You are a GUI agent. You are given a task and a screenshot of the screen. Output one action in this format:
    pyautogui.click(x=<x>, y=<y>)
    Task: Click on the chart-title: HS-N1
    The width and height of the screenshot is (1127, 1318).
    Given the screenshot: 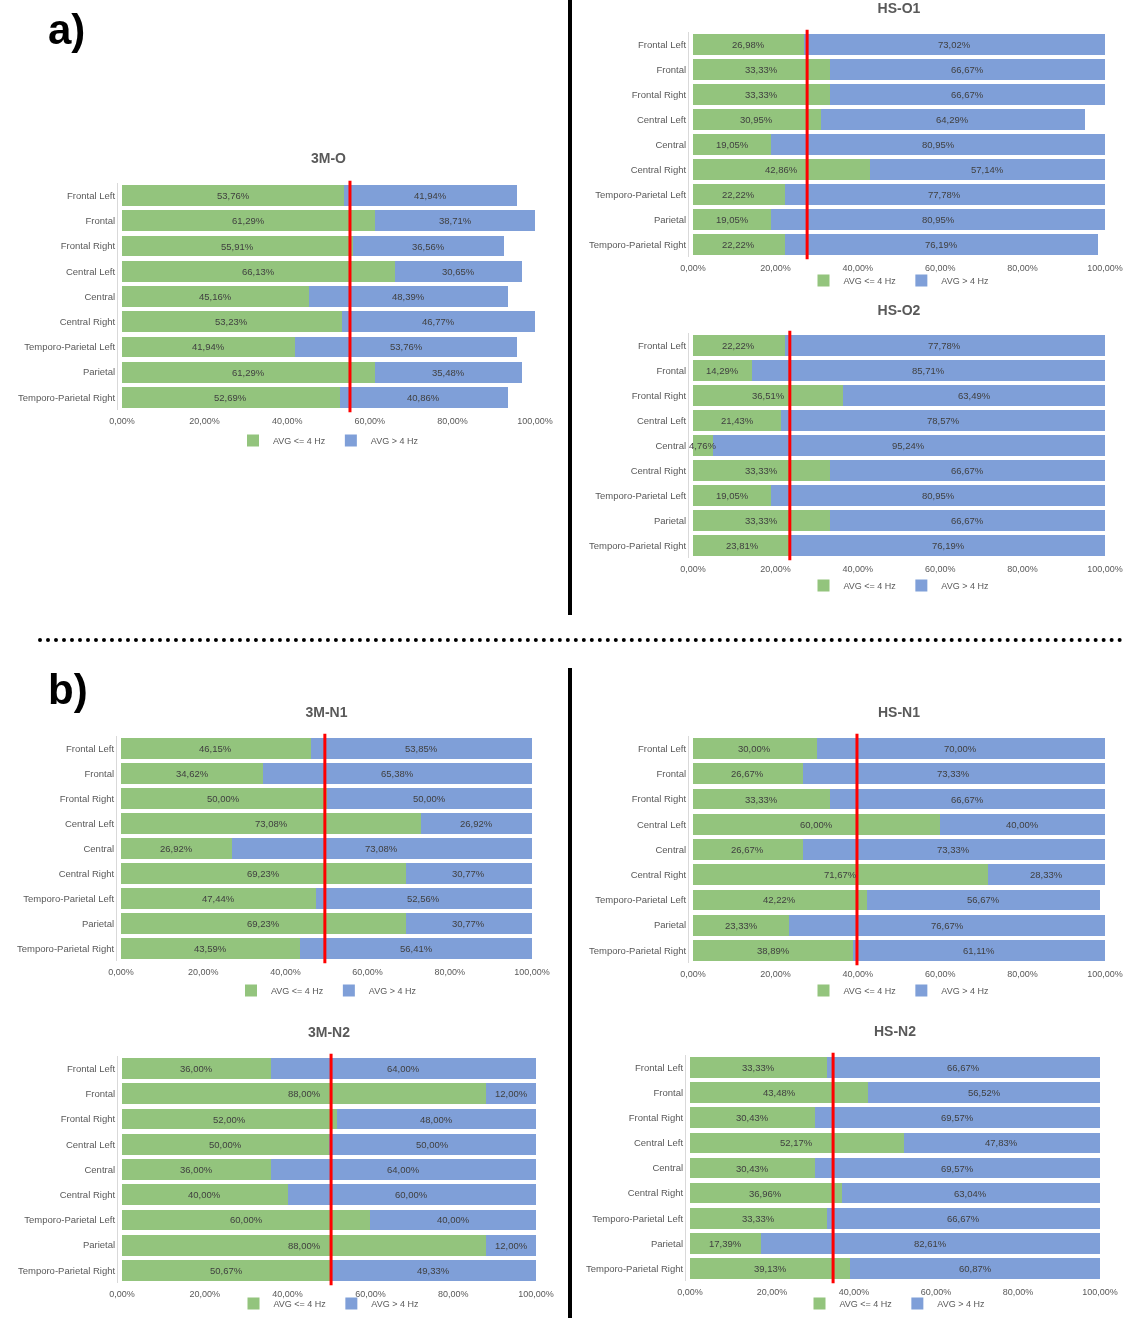 What is the action you would take?
    pyautogui.click(x=899, y=711)
    